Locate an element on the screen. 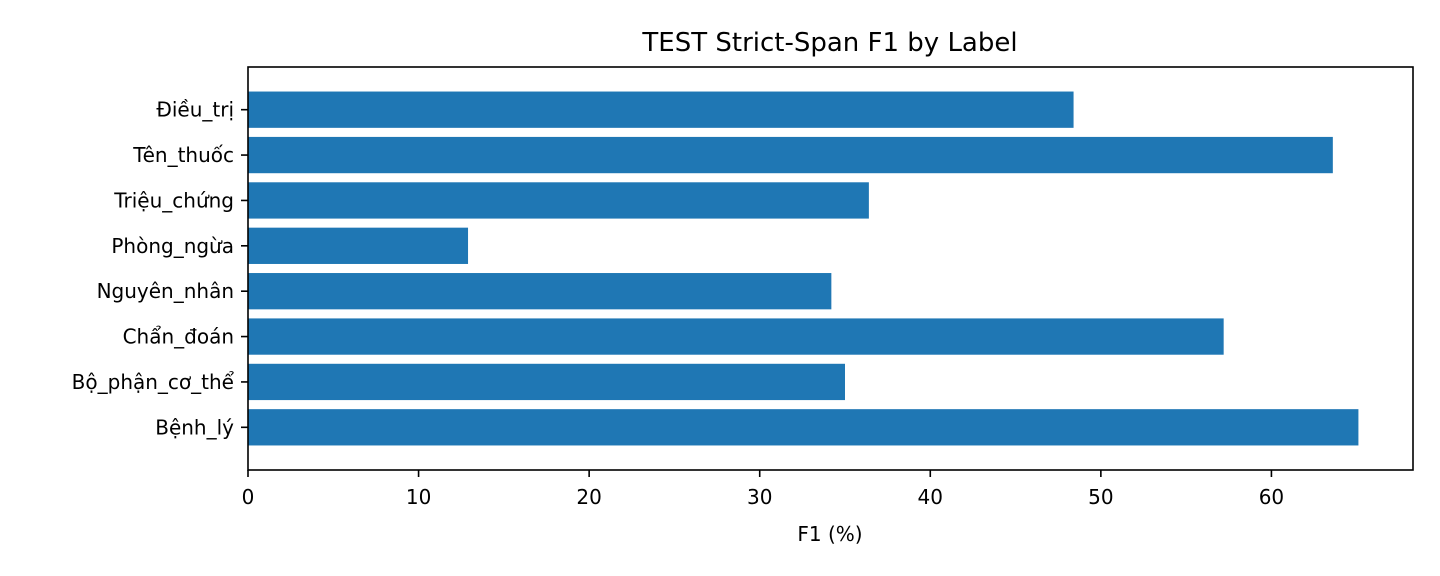  x-tick-label: 30 is located at coordinates (759, 497).